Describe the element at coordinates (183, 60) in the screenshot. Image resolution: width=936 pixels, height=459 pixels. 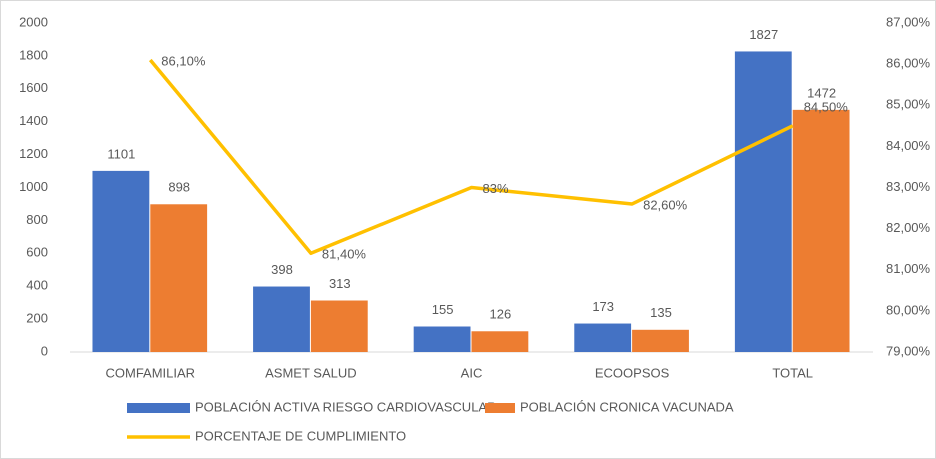
I see `line-value-label: 86,10%` at that location.